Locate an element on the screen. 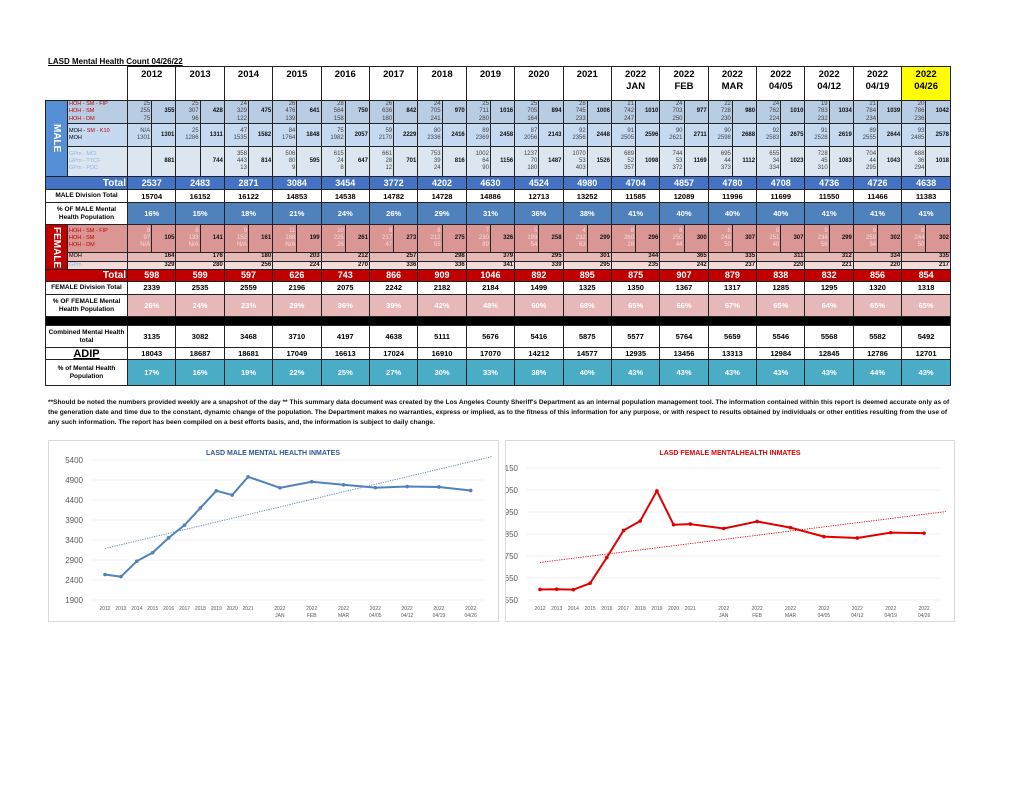 The width and height of the screenshot is (1024, 791). y-tick-label: 1150 is located at coordinates (512, 468).